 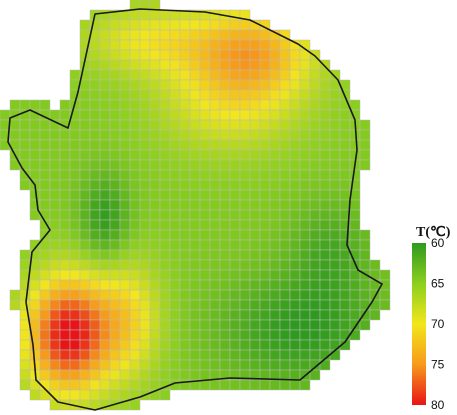 What do you see at coordinates (438, 405) in the screenshot?
I see `legend-tick-label: 80` at bounding box center [438, 405].